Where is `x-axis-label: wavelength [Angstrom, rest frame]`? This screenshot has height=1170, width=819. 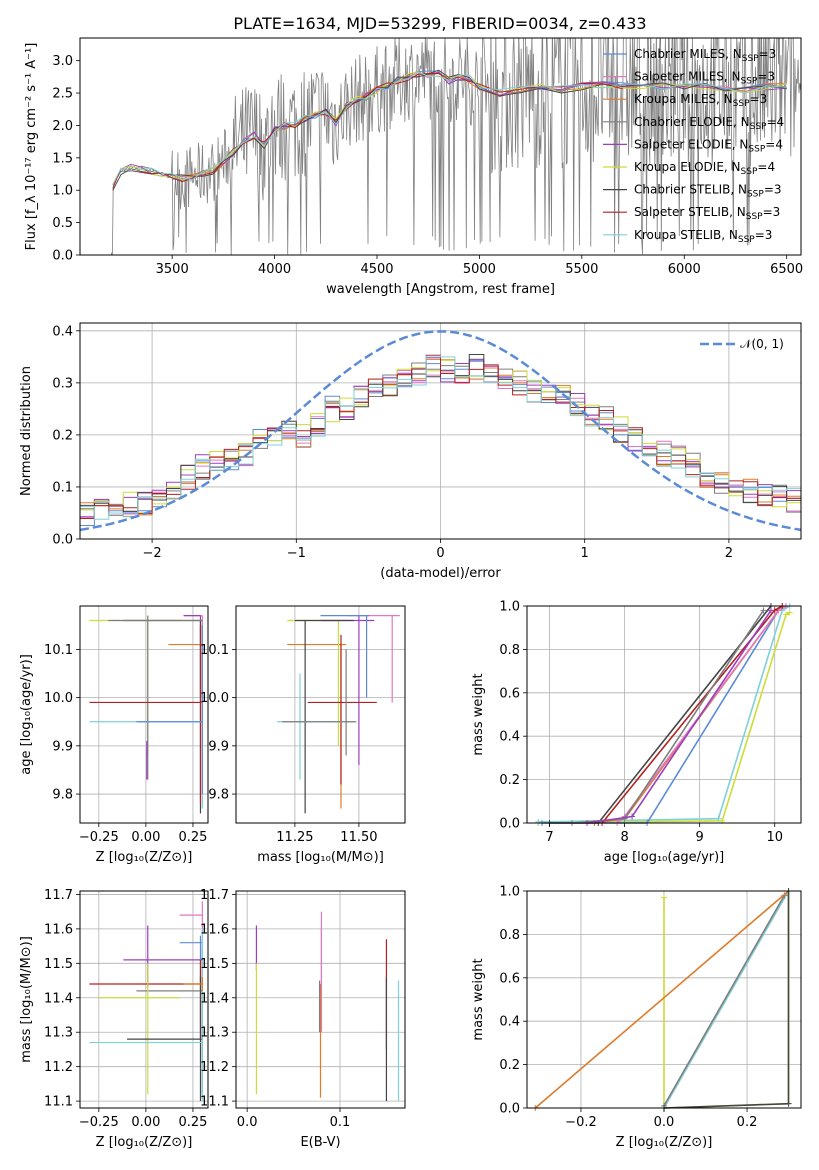 x-axis-label: wavelength [Angstrom, rest frame] is located at coordinates (440, 289).